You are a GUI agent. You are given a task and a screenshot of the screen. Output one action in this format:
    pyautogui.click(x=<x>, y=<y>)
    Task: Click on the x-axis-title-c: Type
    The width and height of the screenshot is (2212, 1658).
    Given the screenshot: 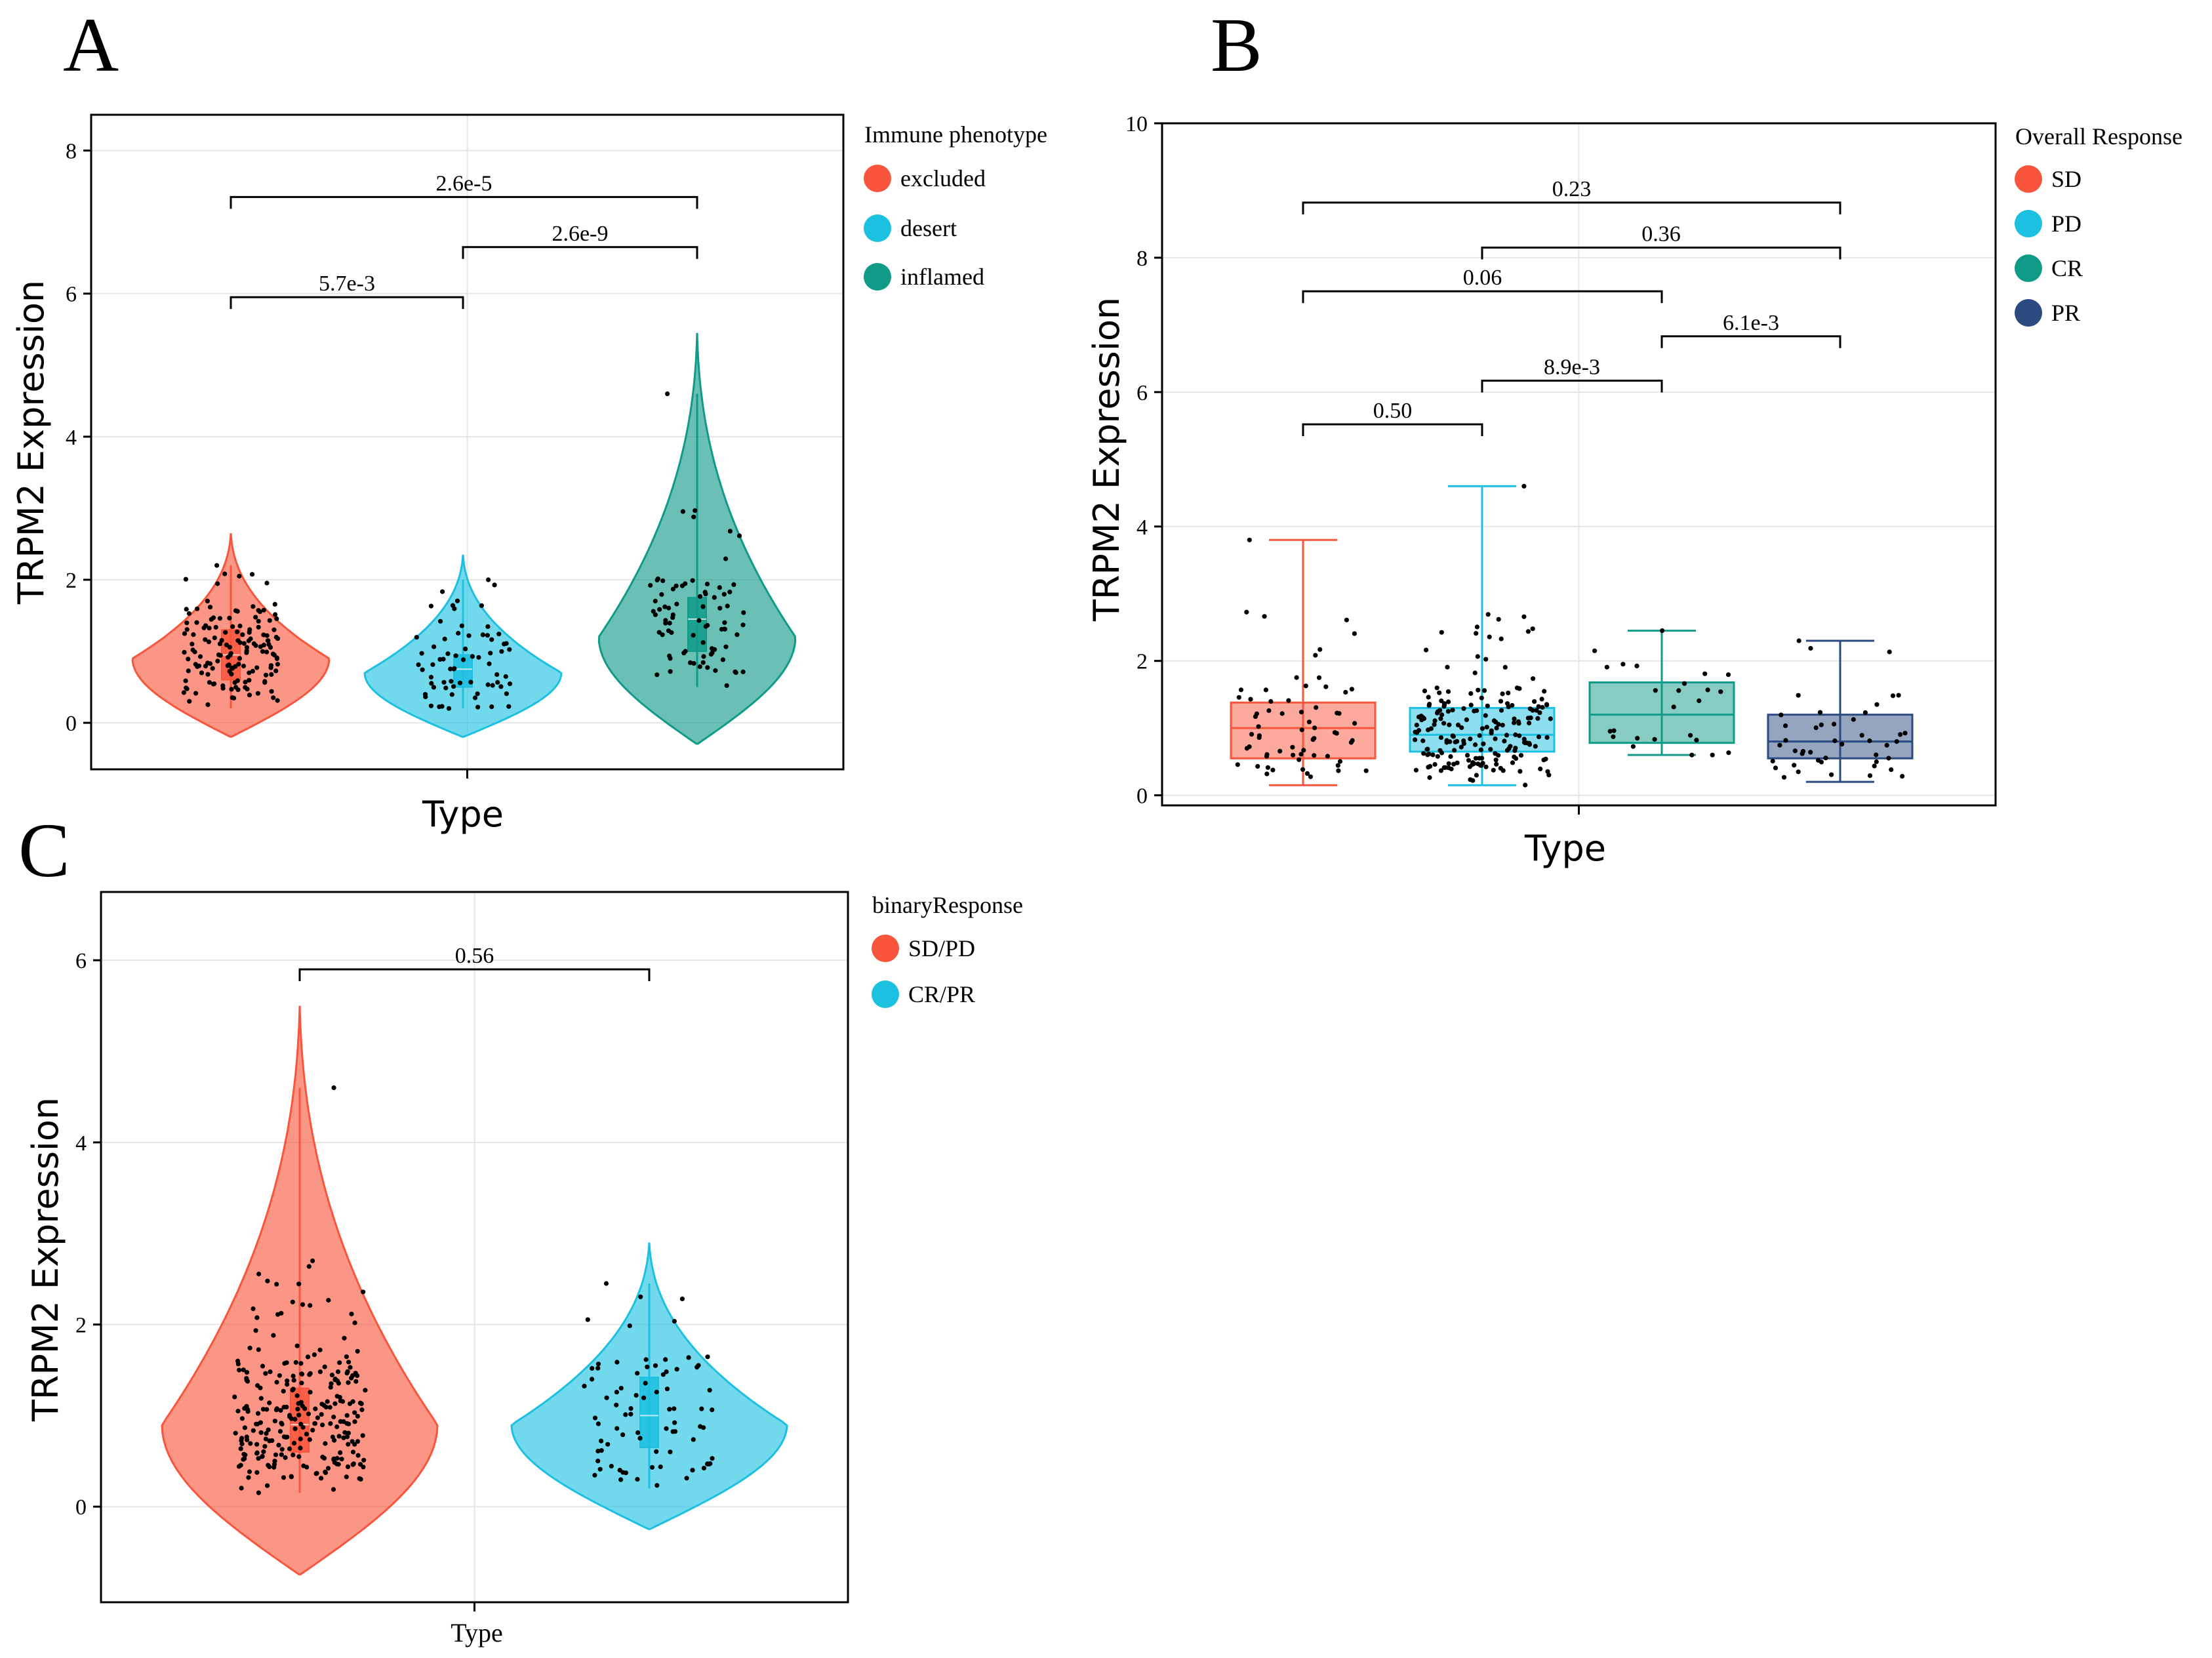 What is the action you would take?
    pyautogui.click(x=477, y=1633)
    